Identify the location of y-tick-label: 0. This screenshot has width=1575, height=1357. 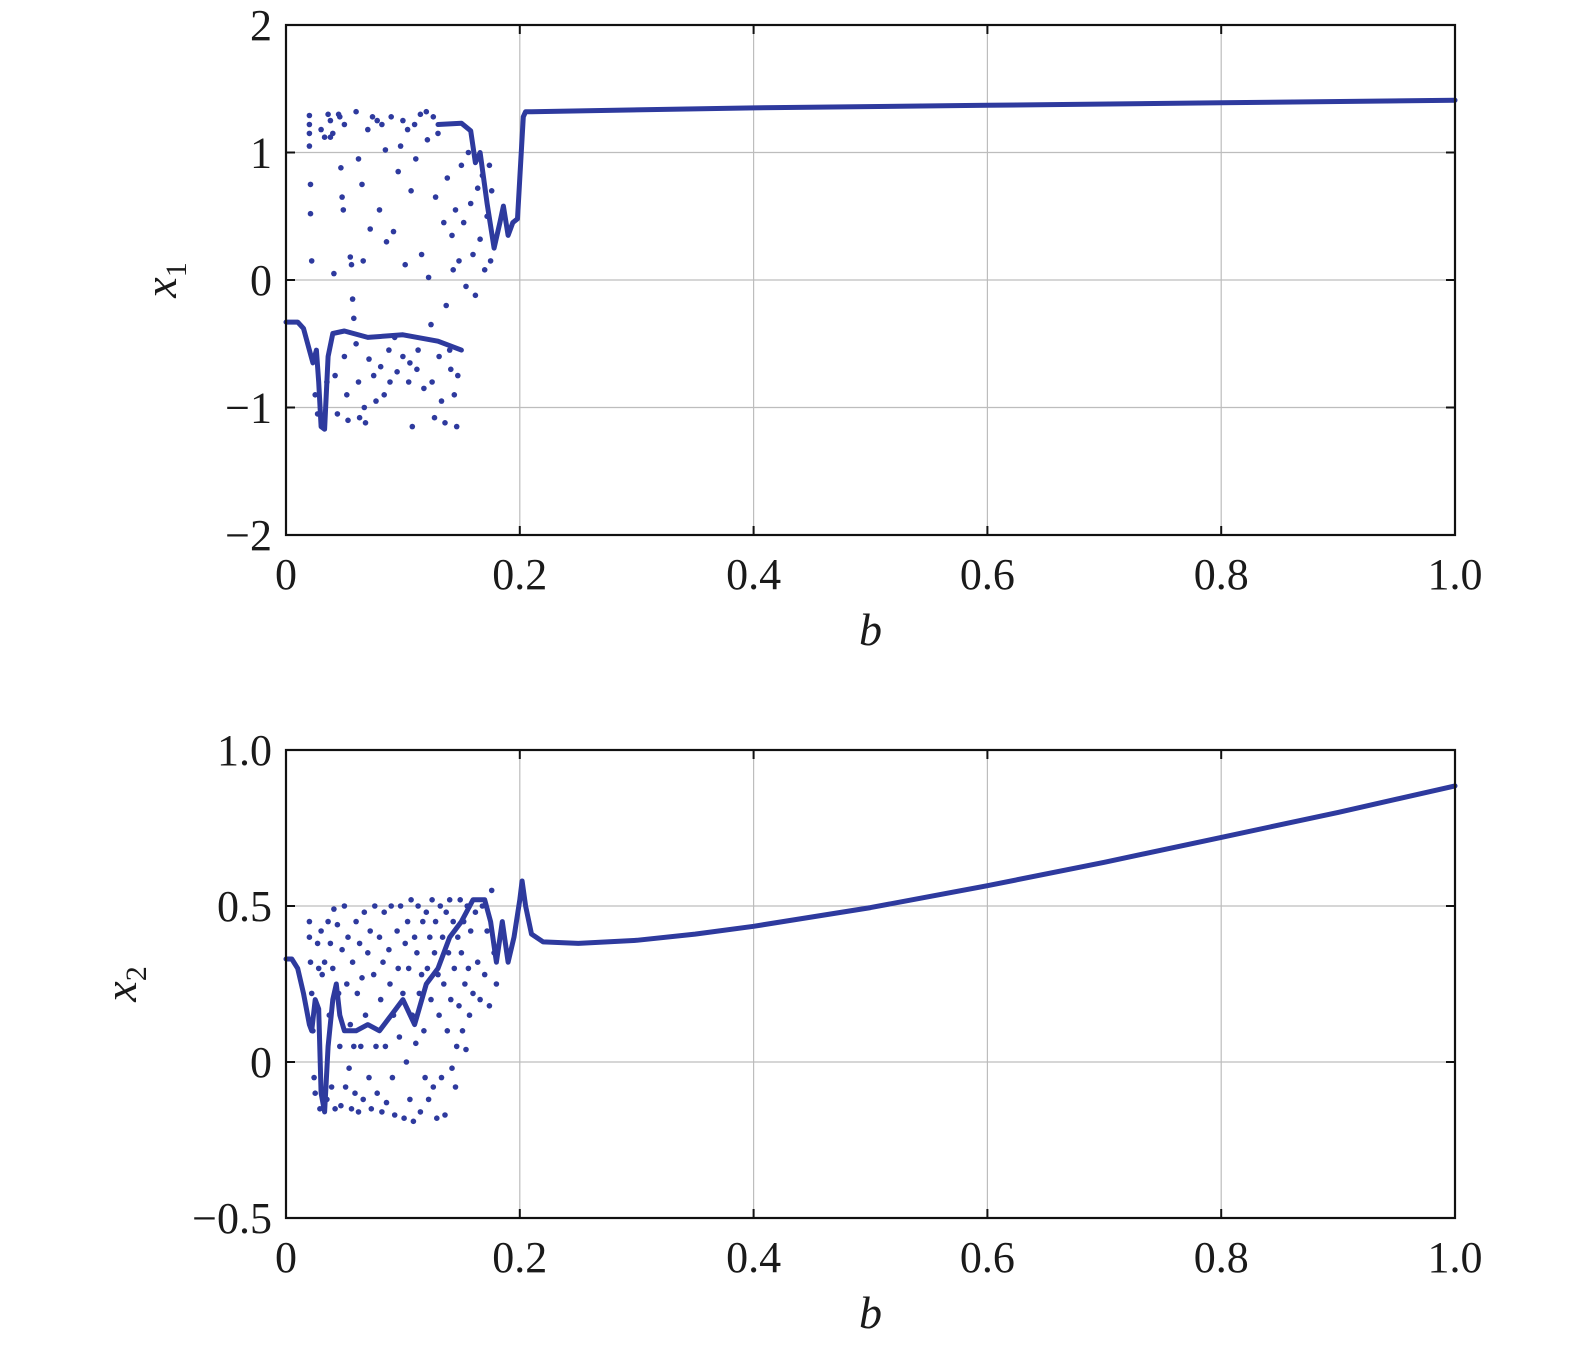
(261, 1062).